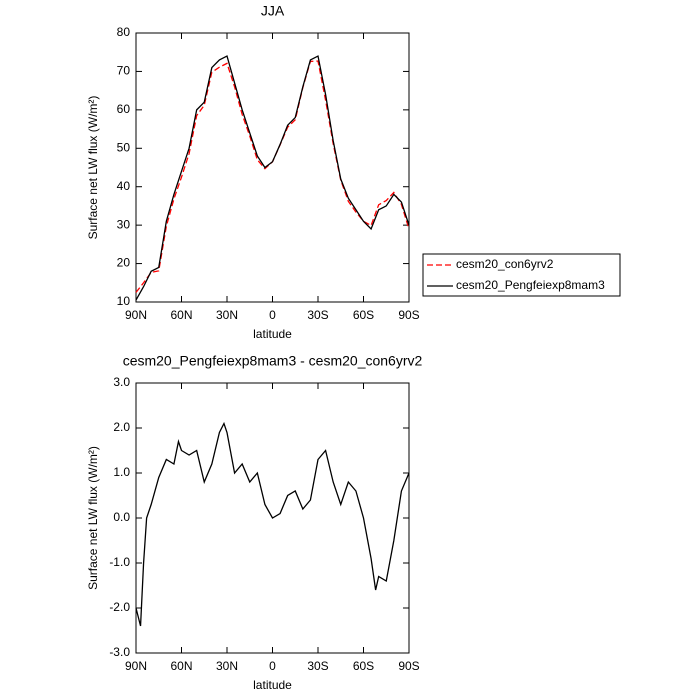 The height and width of the screenshot is (700, 700). What do you see at coordinates (124, 186) in the screenshot?
I see `y-tick-label: 40` at bounding box center [124, 186].